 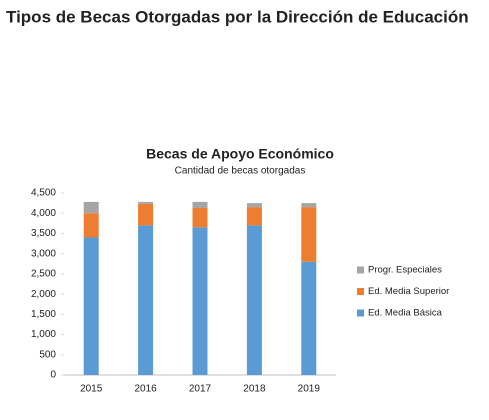 I want to click on y-tick-label: 1,500, so click(x=43, y=314).